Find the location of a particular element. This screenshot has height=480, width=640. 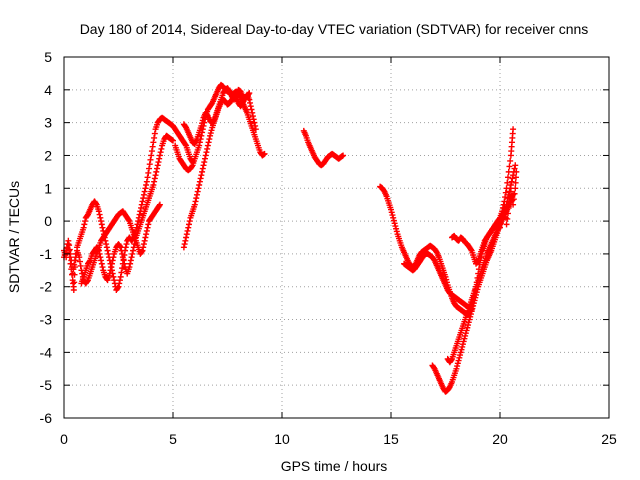

y-tick-label: 4 is located at coordinates (48, 90).